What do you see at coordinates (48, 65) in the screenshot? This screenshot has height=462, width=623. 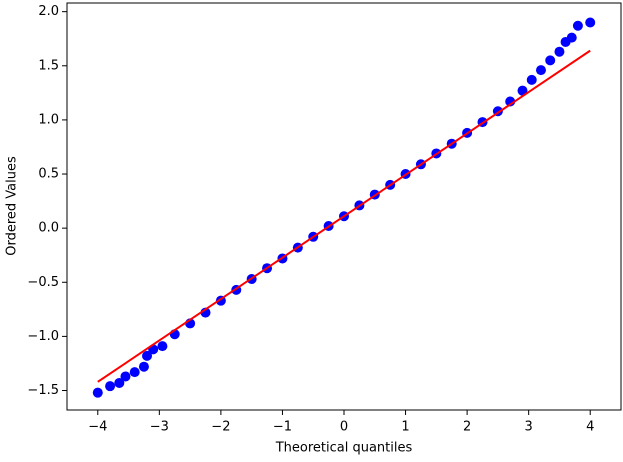 I see `y-tick-label: 1.5` at bounding box center [48, 65].